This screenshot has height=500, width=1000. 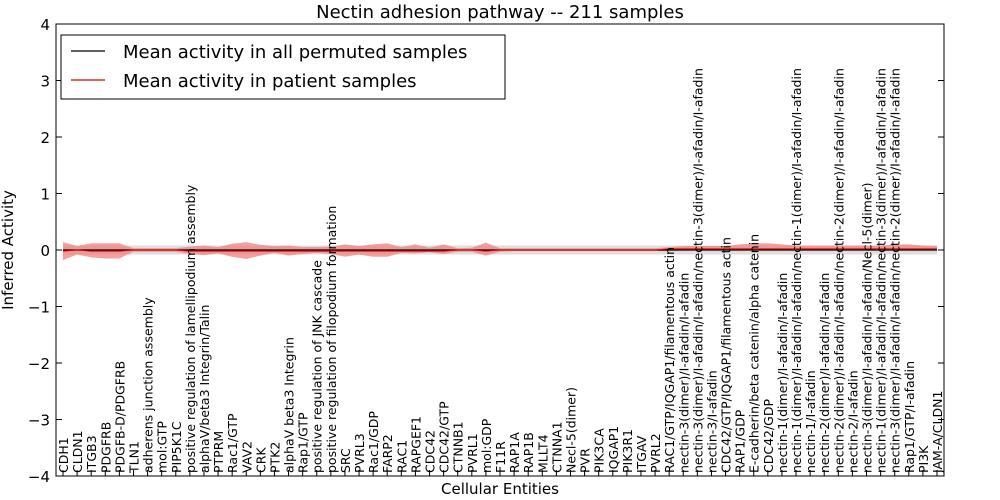 What do you see at coordinates (627, 451) in the screenshot?
I see `x-tick-label: PIK3R1` at bounding box center [627, 451].